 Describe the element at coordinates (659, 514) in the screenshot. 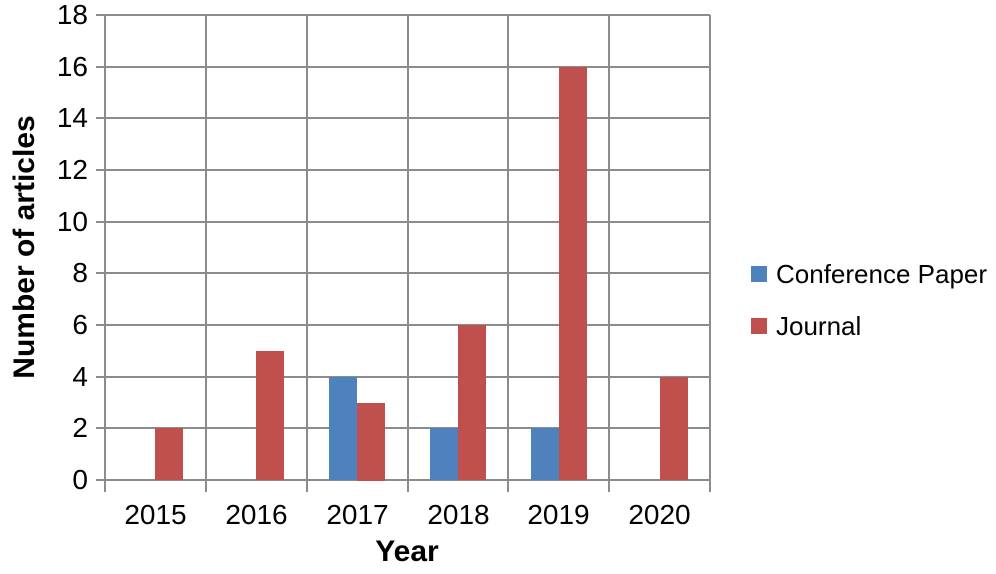

I see `x-tick-label-2020: 2020` at that location.